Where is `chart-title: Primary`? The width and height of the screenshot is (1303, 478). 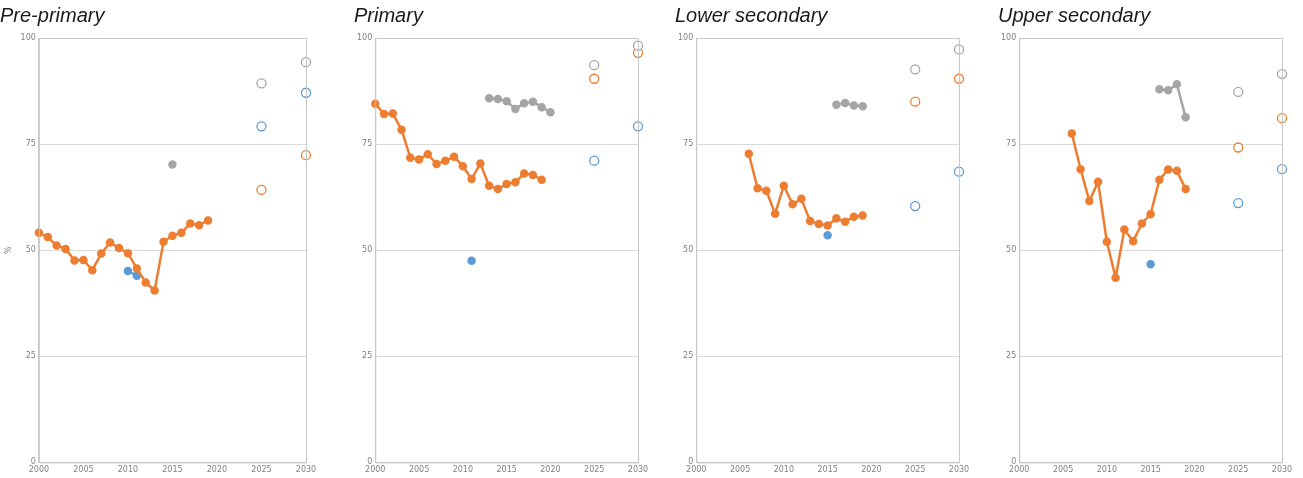
chart-title: Primary is located at coordinates (389, 14).